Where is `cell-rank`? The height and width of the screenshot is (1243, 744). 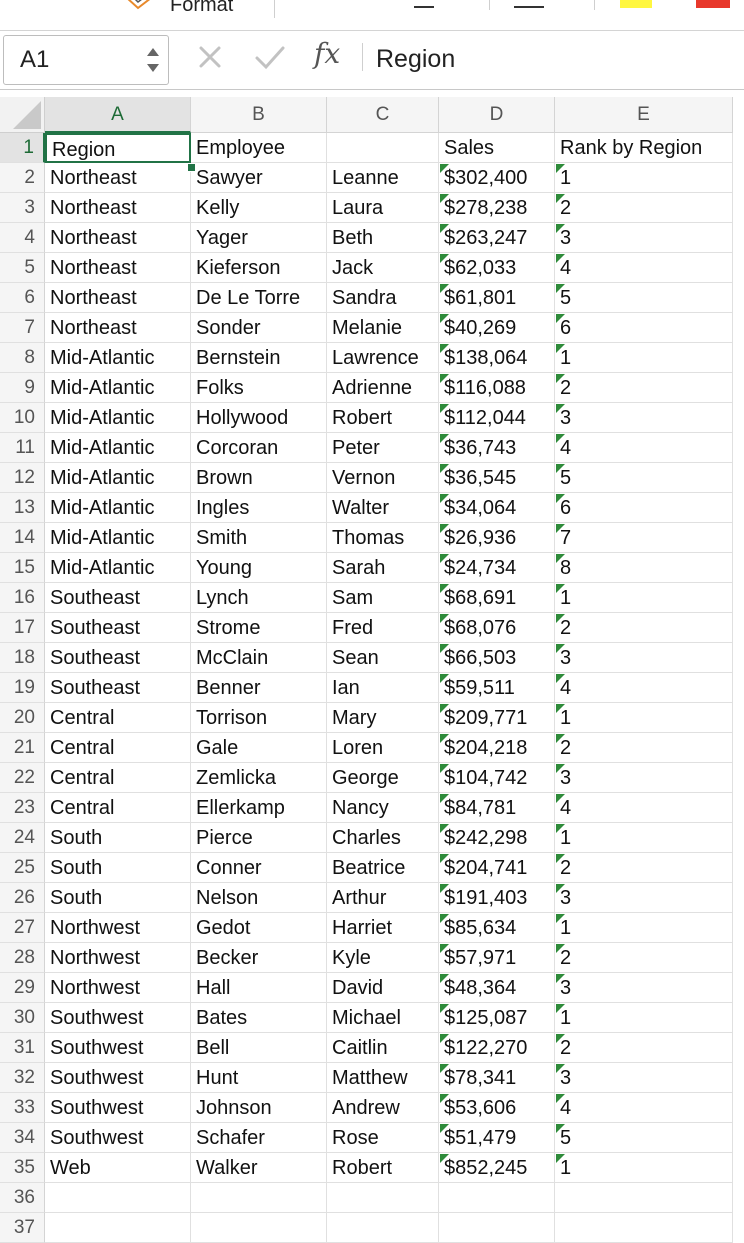 cell-rank is located at coordinates (644, 1198).